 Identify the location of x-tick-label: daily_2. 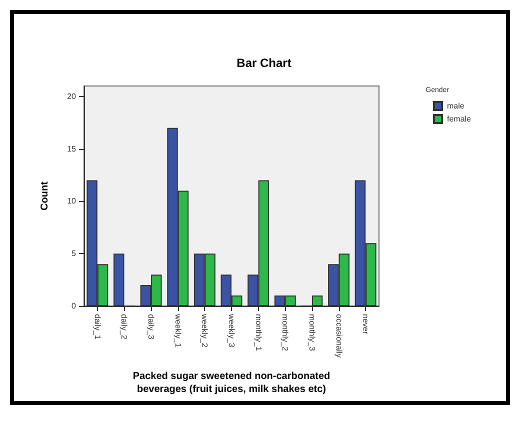
(124, 327).